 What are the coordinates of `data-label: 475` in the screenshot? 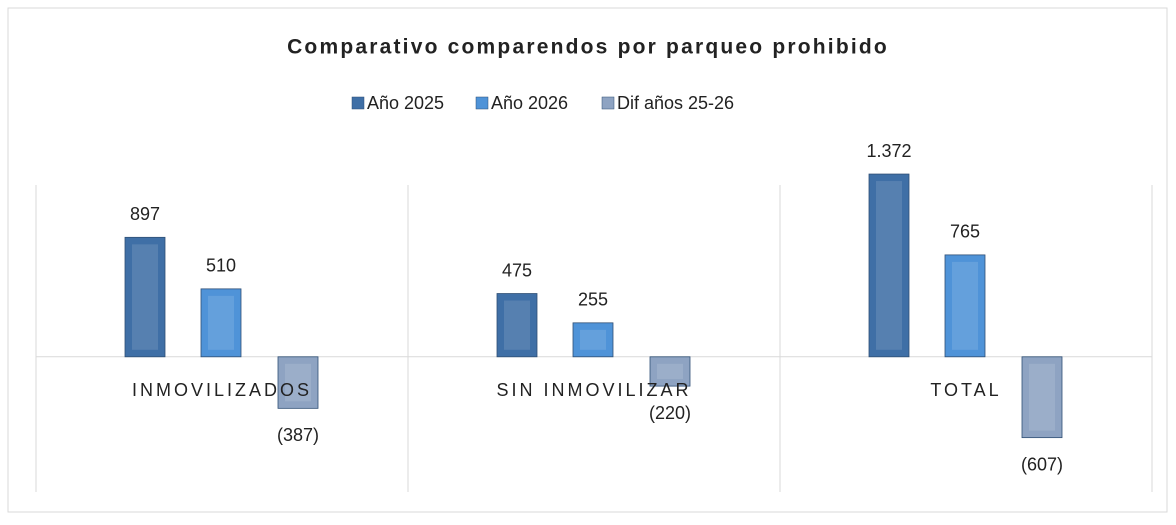 It's located at (517, 270).